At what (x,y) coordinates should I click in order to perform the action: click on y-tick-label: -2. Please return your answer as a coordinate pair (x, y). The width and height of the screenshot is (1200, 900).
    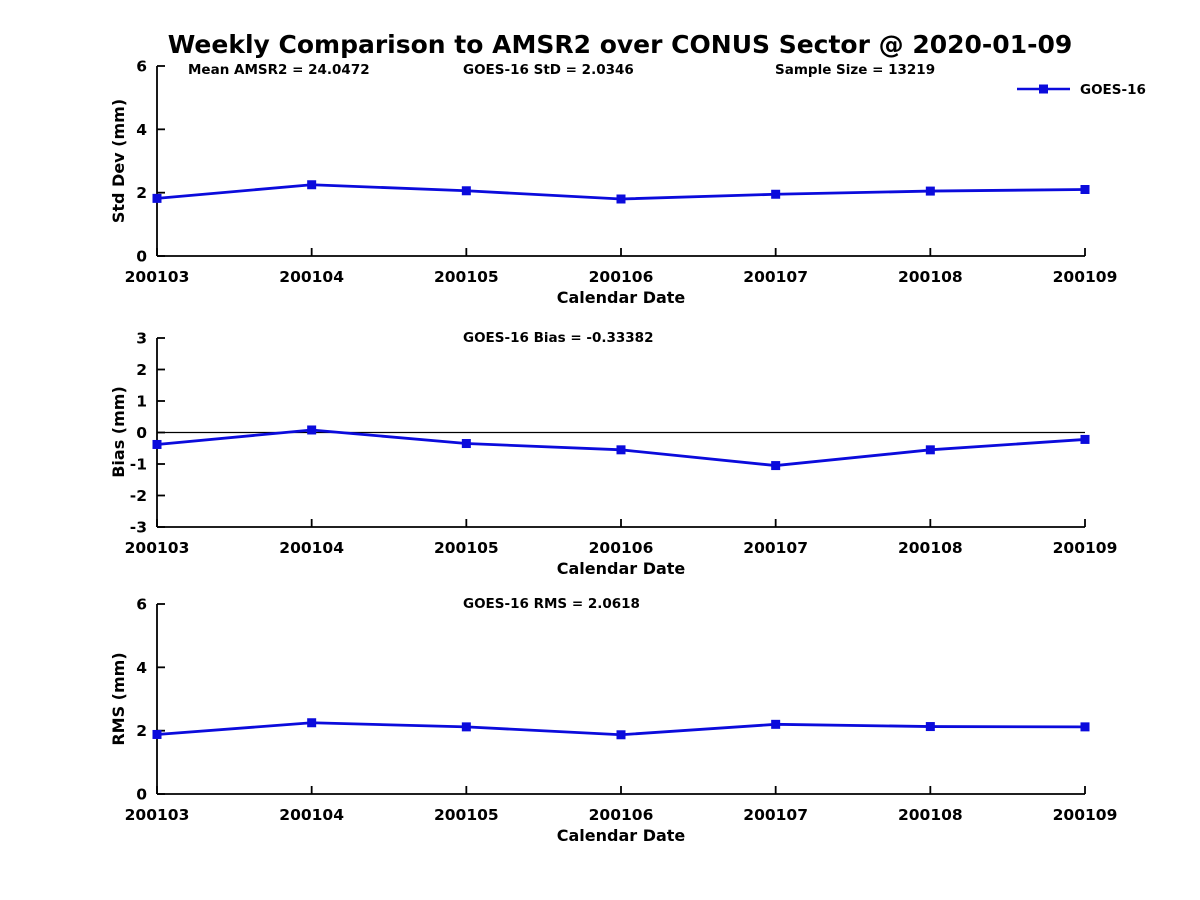
    Looking at the image, I should click on (138, 496).